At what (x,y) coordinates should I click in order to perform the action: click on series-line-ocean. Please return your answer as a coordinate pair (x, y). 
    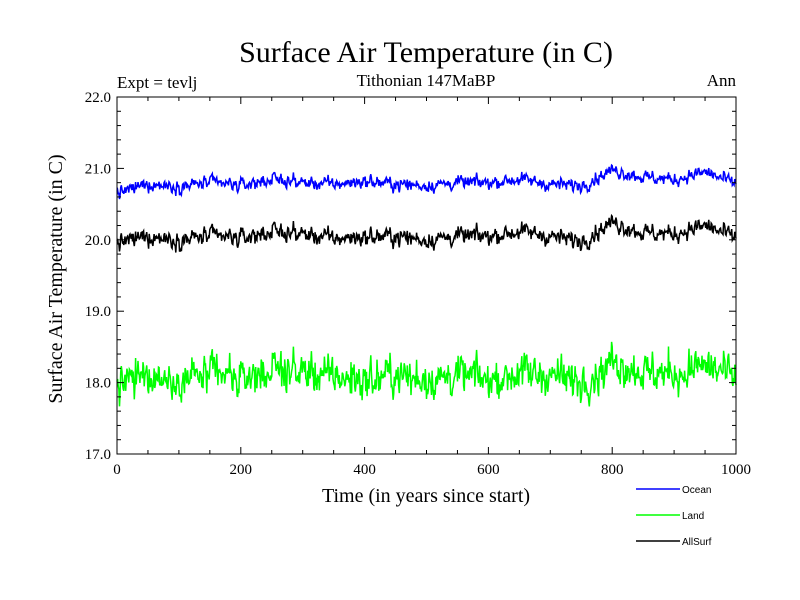
    Looking at the image, I should click on (426, 181).